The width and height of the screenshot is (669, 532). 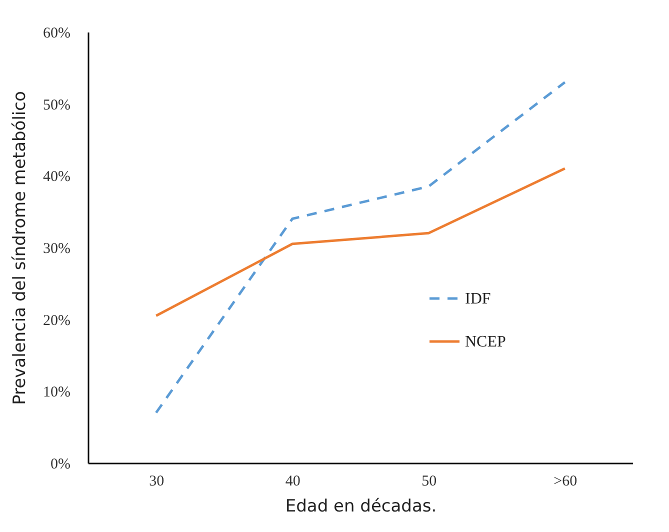 What do you see at coordinates (156, 482) in the screenshot?
I see `x-tick-label: 30` at bounding box center [156, 482].